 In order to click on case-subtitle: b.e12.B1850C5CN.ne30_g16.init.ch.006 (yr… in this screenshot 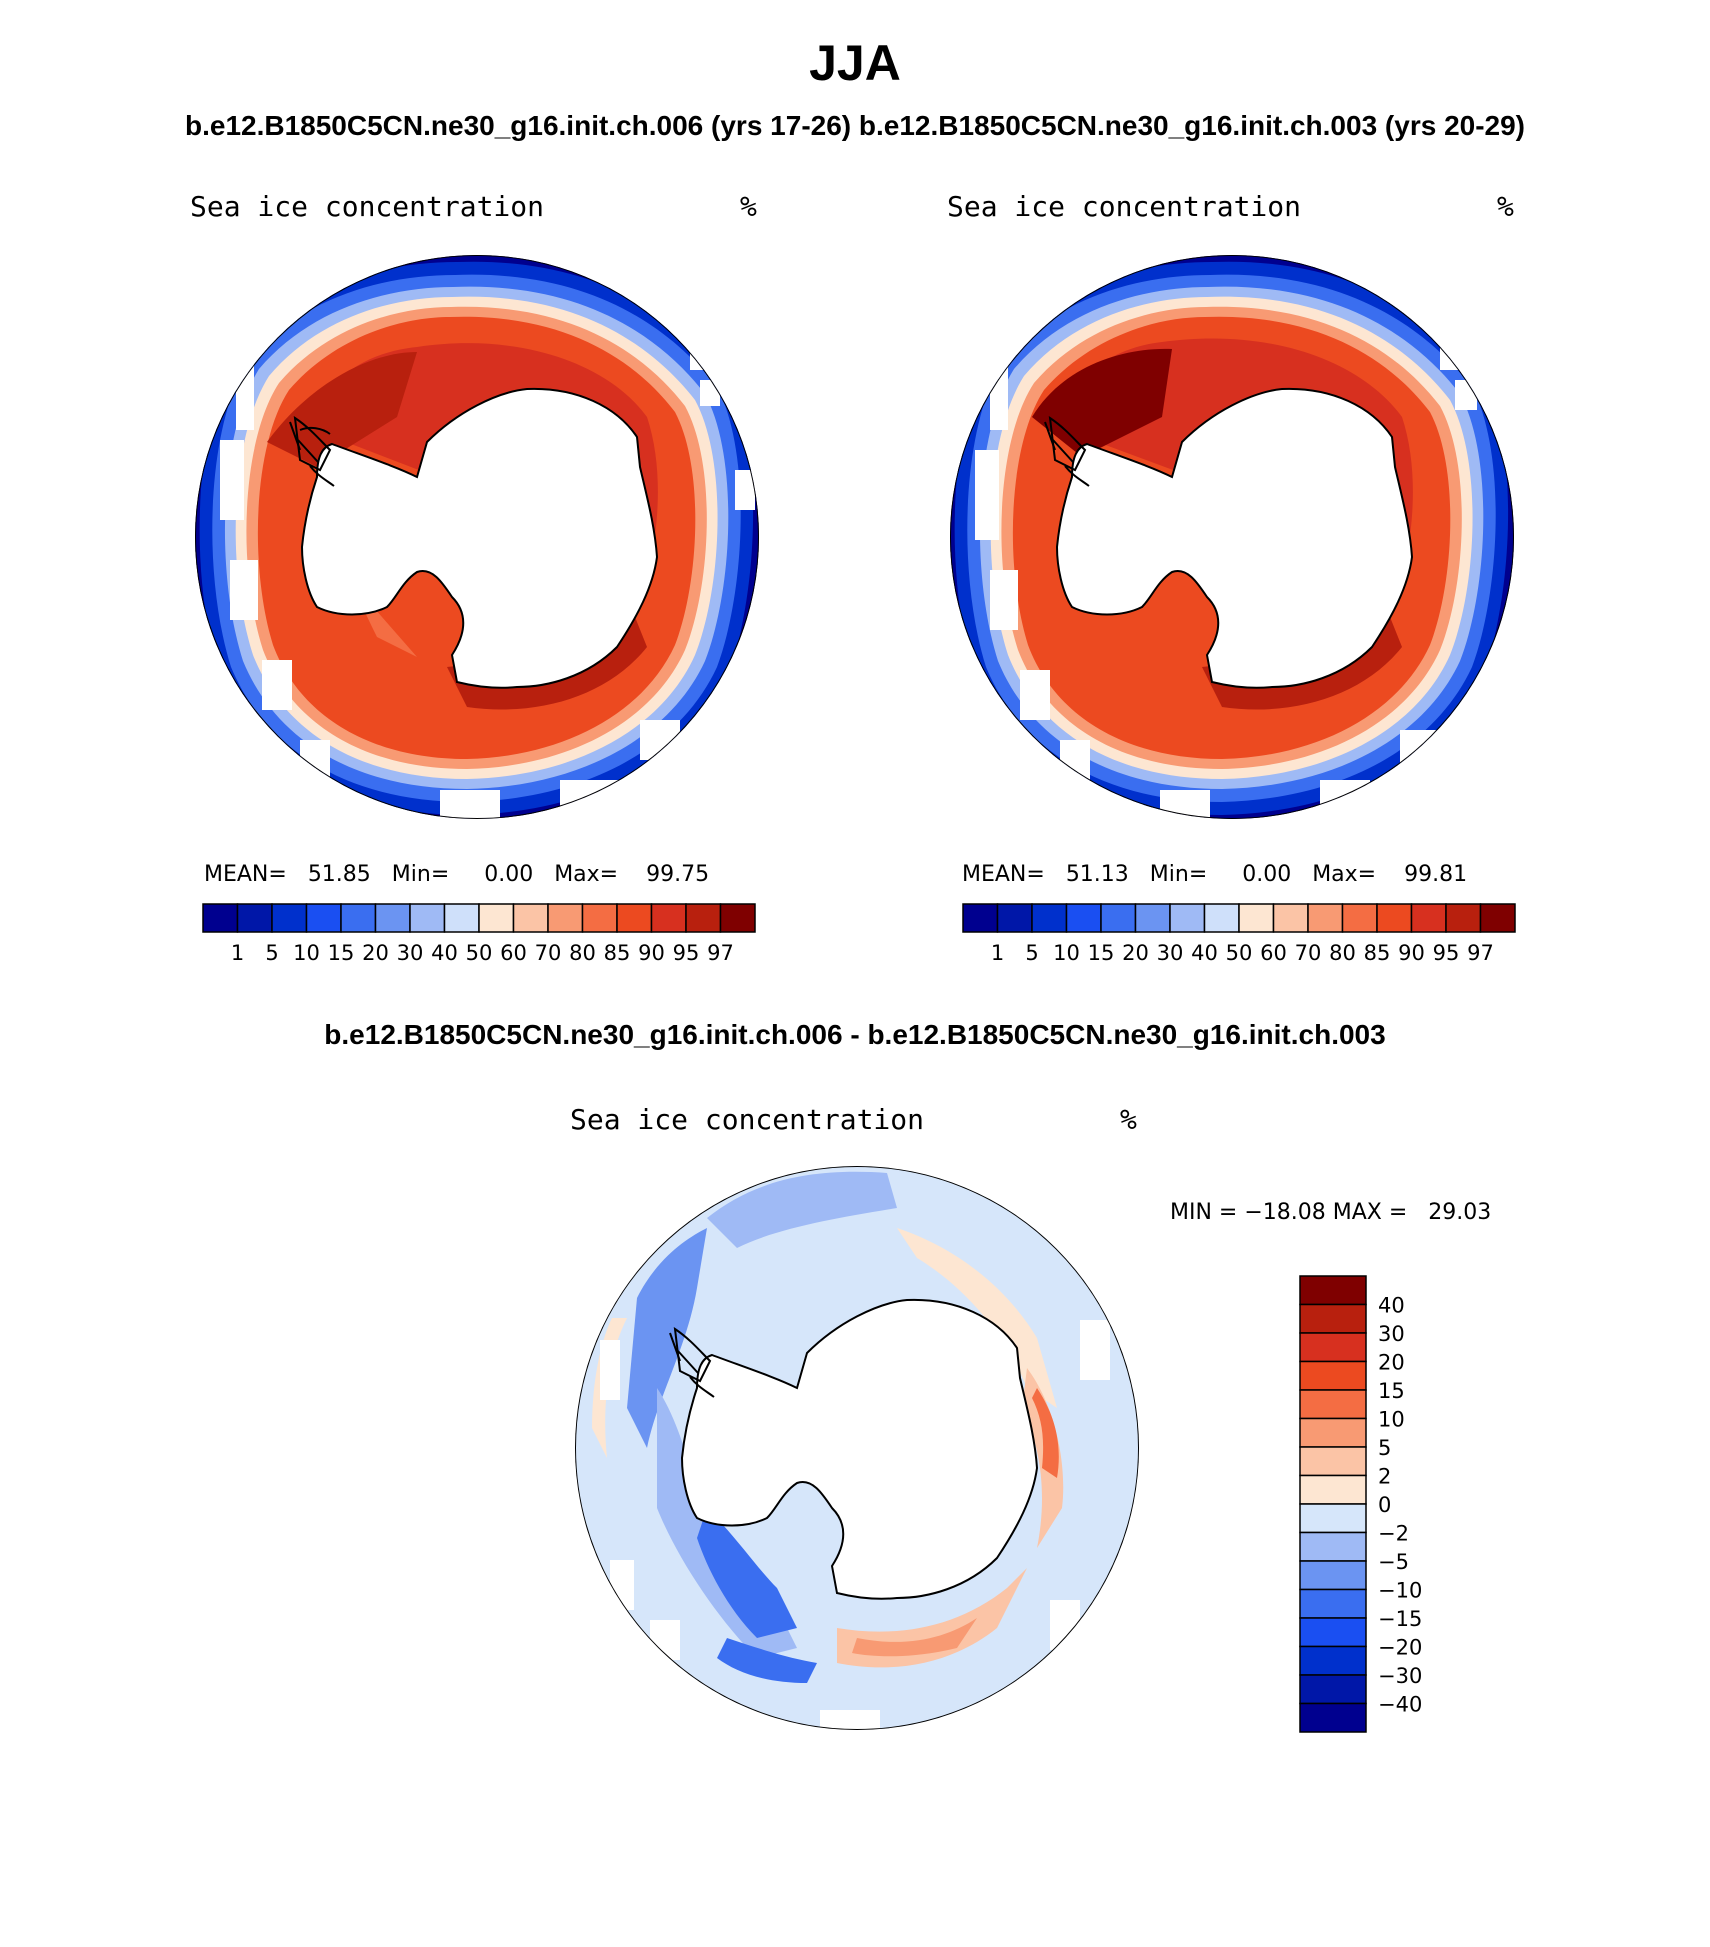, I will do `click(855, 125)`.